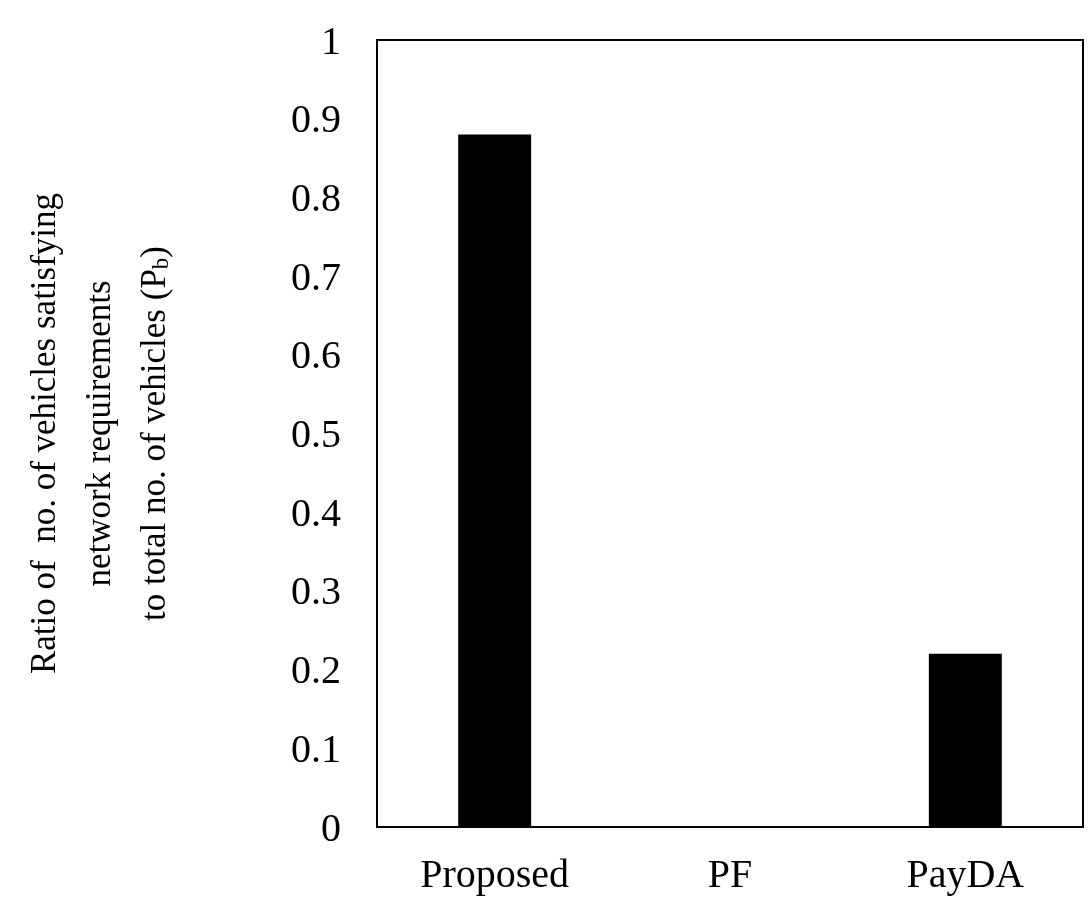  I want to click on y-tick-label: 0.8, so click(316, 197).